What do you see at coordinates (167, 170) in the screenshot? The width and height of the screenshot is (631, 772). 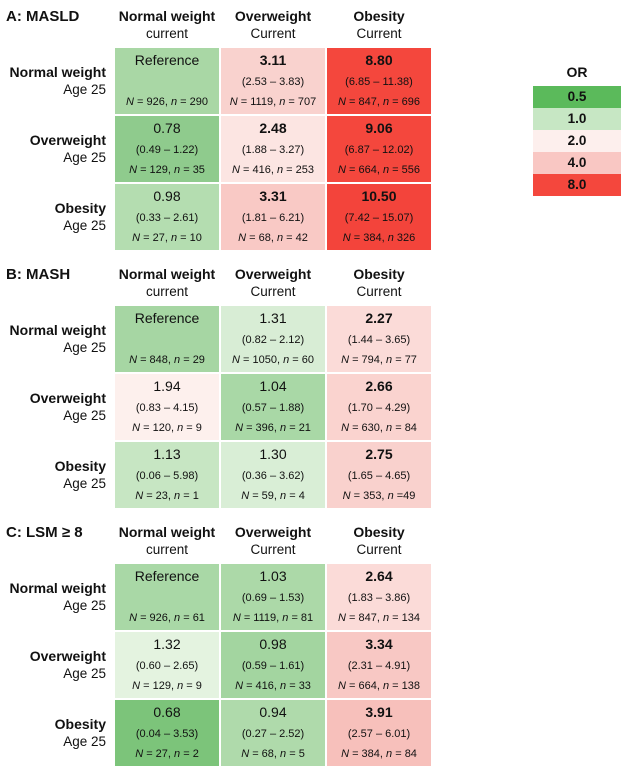 I see `sample-counts: N = 129, n = 35` at bounding box center [167, 170].